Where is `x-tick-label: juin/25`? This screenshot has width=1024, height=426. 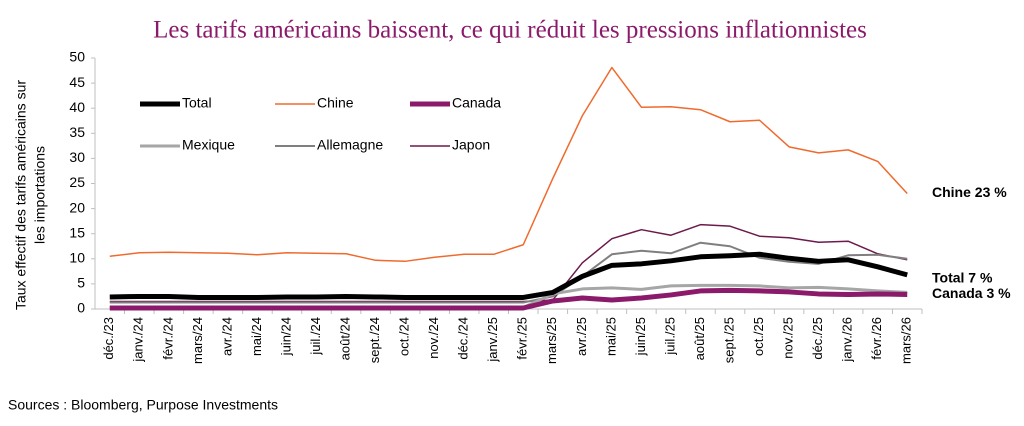
x-tick-label: juin/25 is located at coordinates (640, 336).